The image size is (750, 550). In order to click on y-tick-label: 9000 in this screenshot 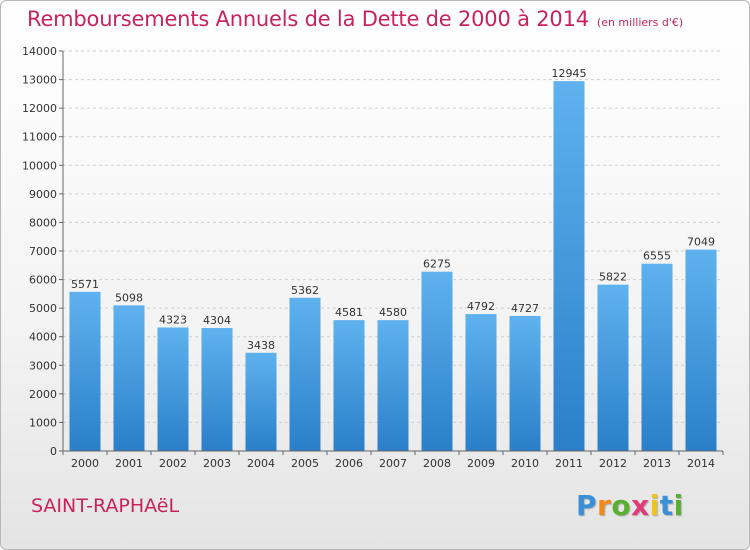, I will do `click(43, 194)`.